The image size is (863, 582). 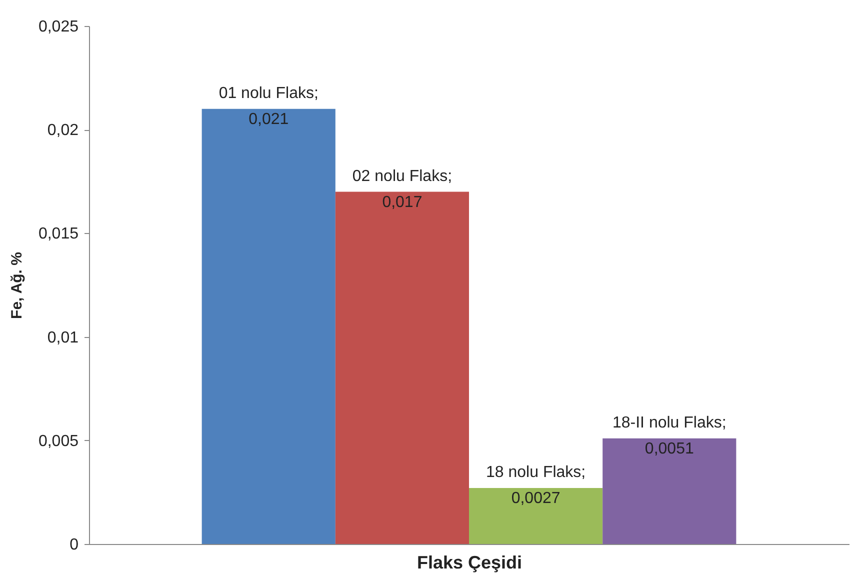 I want to click on y-tick-label: 0,015, so click(x=58, y=234).